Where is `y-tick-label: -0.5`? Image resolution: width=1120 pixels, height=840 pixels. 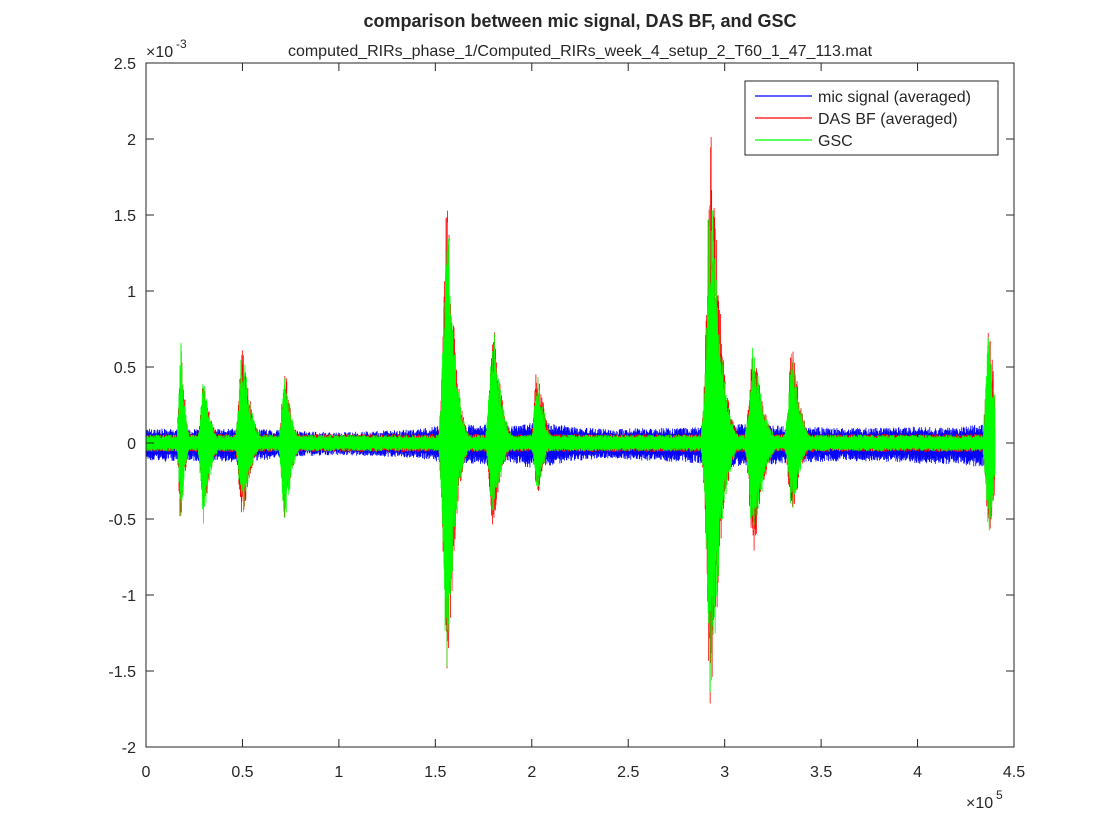
y-tick-label: -0.5 is located at coordinates (122, 520).